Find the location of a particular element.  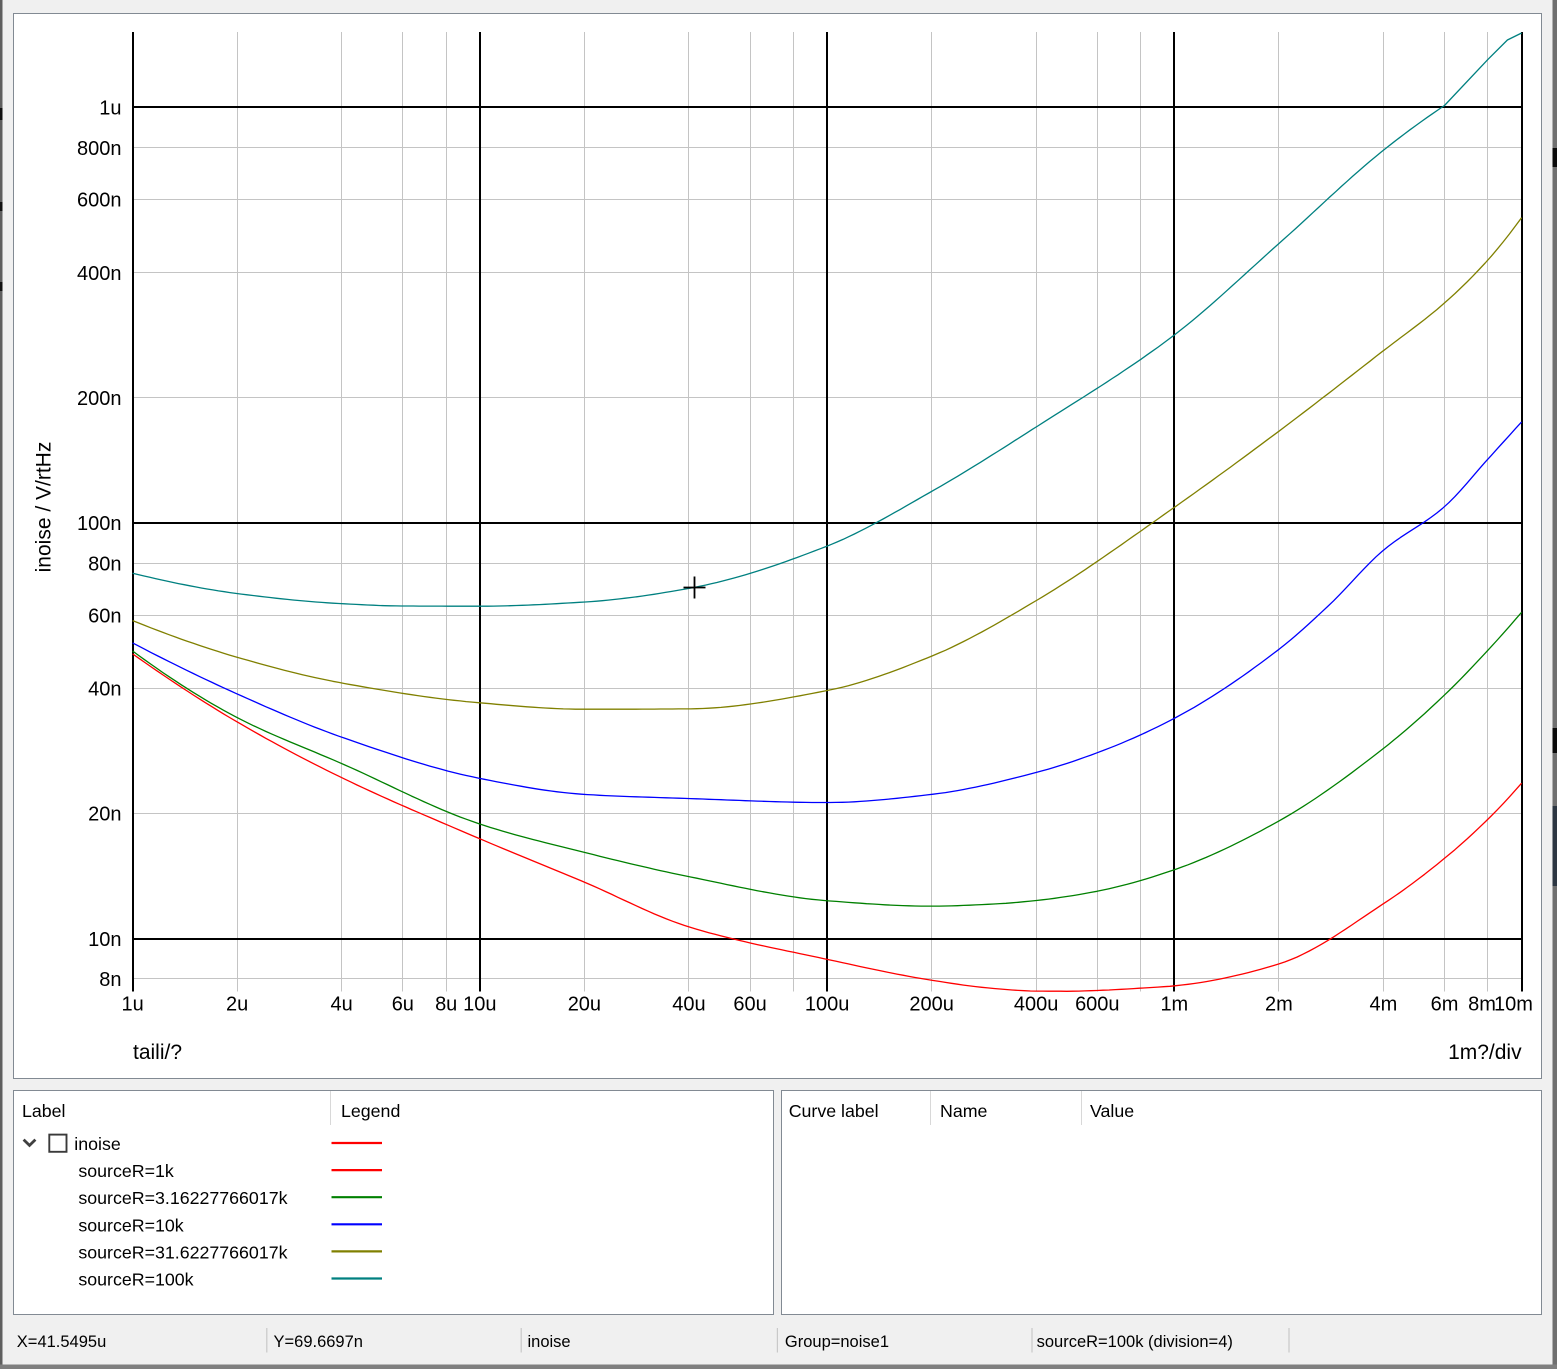

svg-text: 1m is located at coordinates (1174, 1005).